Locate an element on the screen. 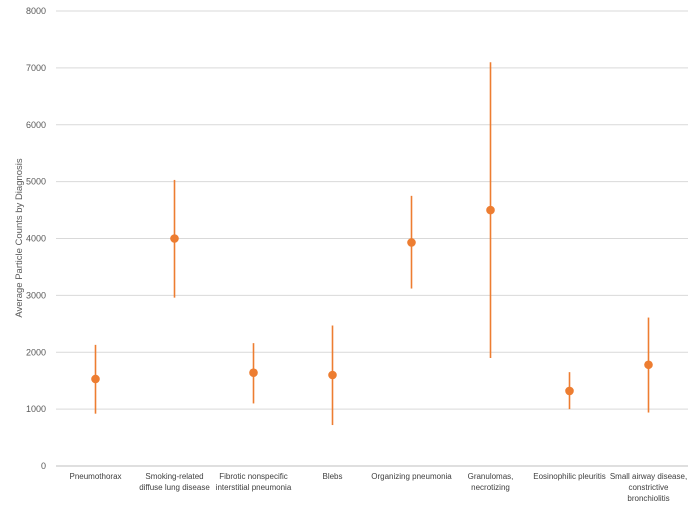 Image resolution: width=700 pixels, height=508 pixels. x-category-label: Organizing pneumonia is located at coordinates (411, 476).